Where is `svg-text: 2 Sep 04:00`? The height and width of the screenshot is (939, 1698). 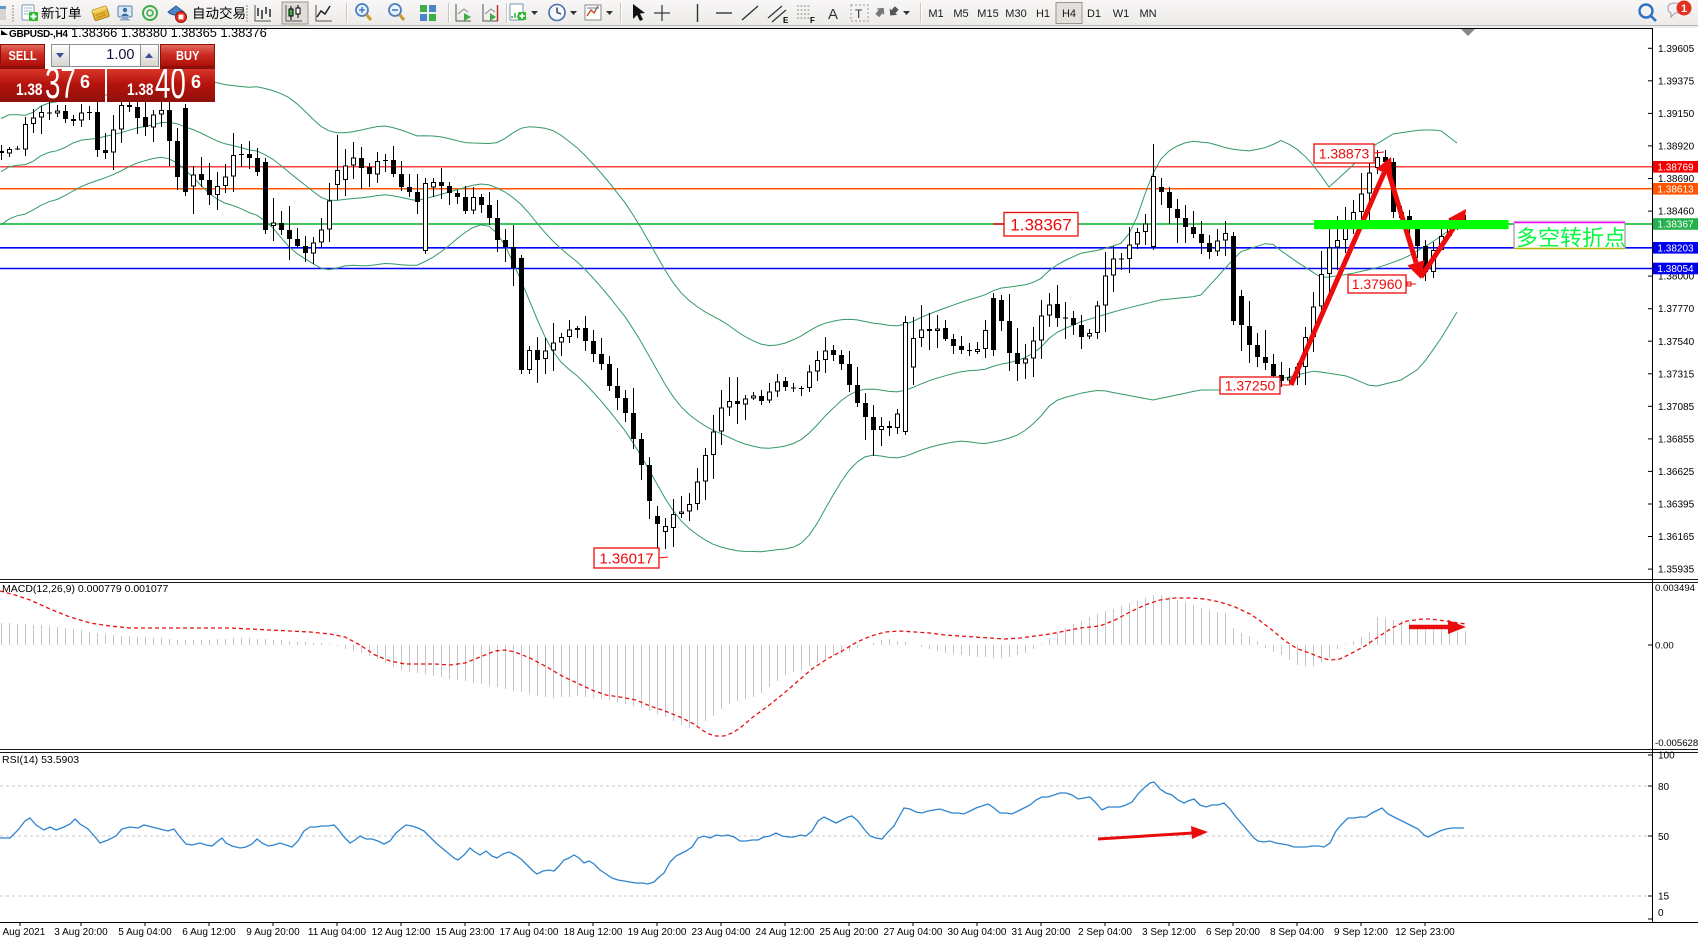
svg-text: 2 Sep 04:00 is located at coordinates (1105, 932).